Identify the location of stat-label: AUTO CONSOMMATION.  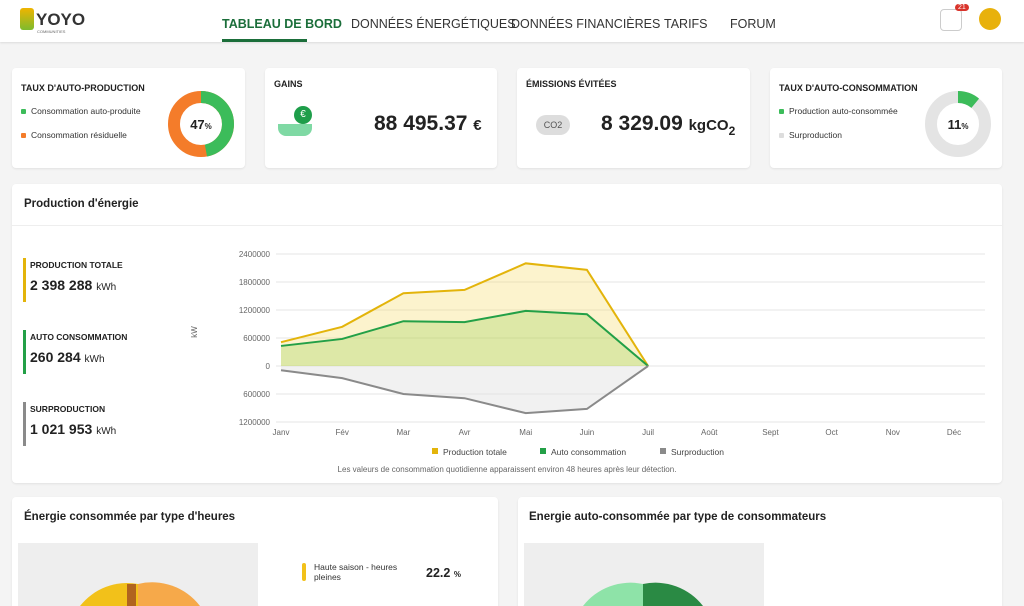
(79, 337).